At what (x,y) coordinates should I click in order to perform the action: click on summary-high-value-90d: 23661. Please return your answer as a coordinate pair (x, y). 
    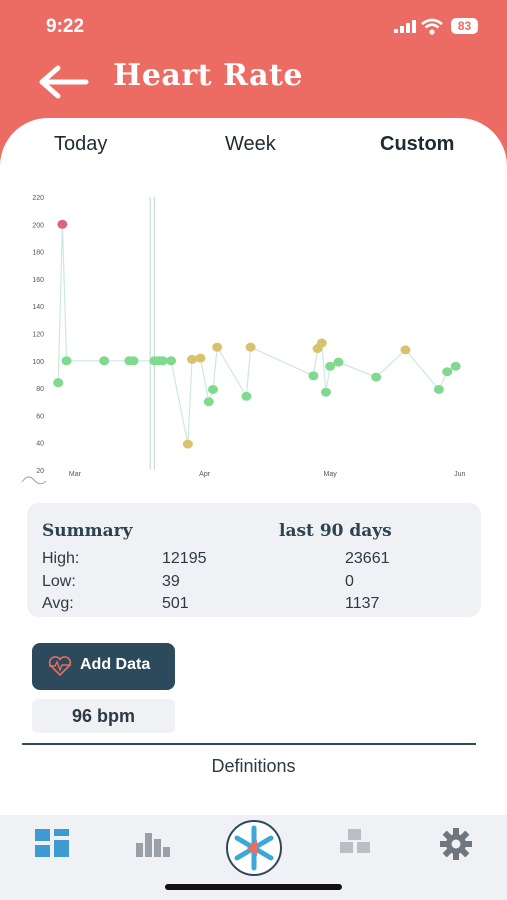
    Looking at the image, I should click on (367, 558).